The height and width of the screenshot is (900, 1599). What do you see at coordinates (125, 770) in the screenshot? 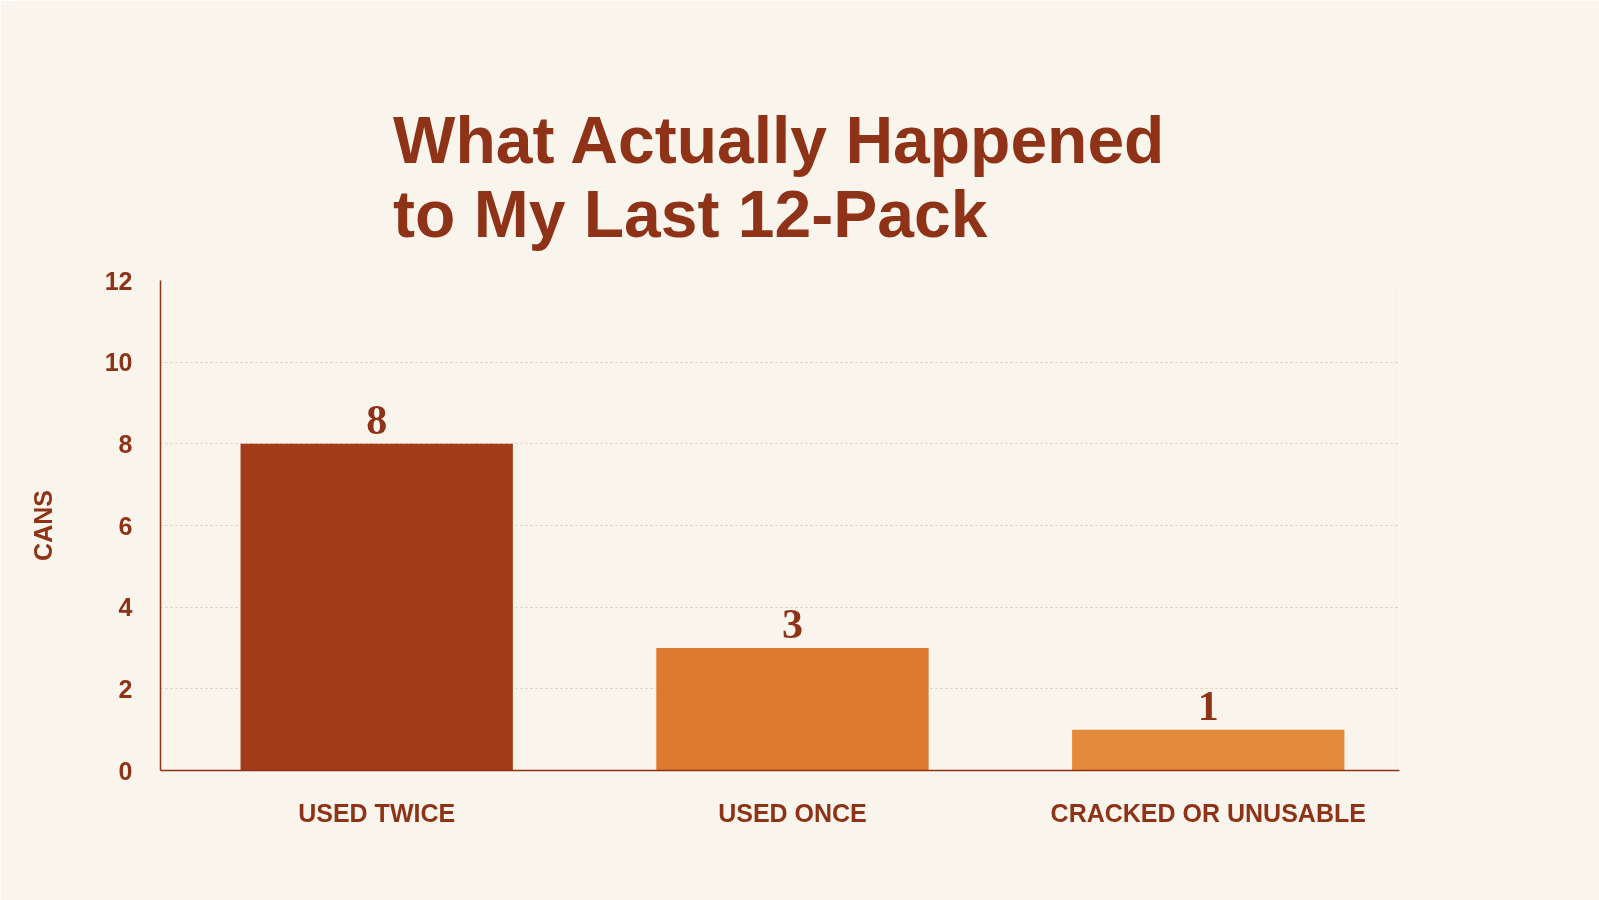
I see `y-tick-label: 0` at bounding box center [125, 770].